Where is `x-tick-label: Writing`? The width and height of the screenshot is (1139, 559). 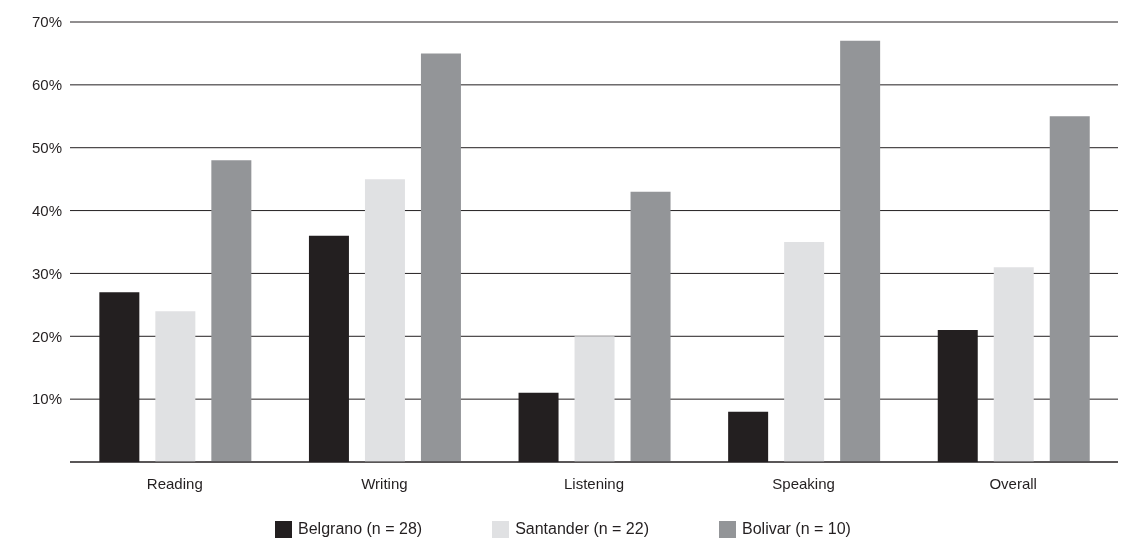 x-tick-label: Writing is located at coordinates (384, 483).